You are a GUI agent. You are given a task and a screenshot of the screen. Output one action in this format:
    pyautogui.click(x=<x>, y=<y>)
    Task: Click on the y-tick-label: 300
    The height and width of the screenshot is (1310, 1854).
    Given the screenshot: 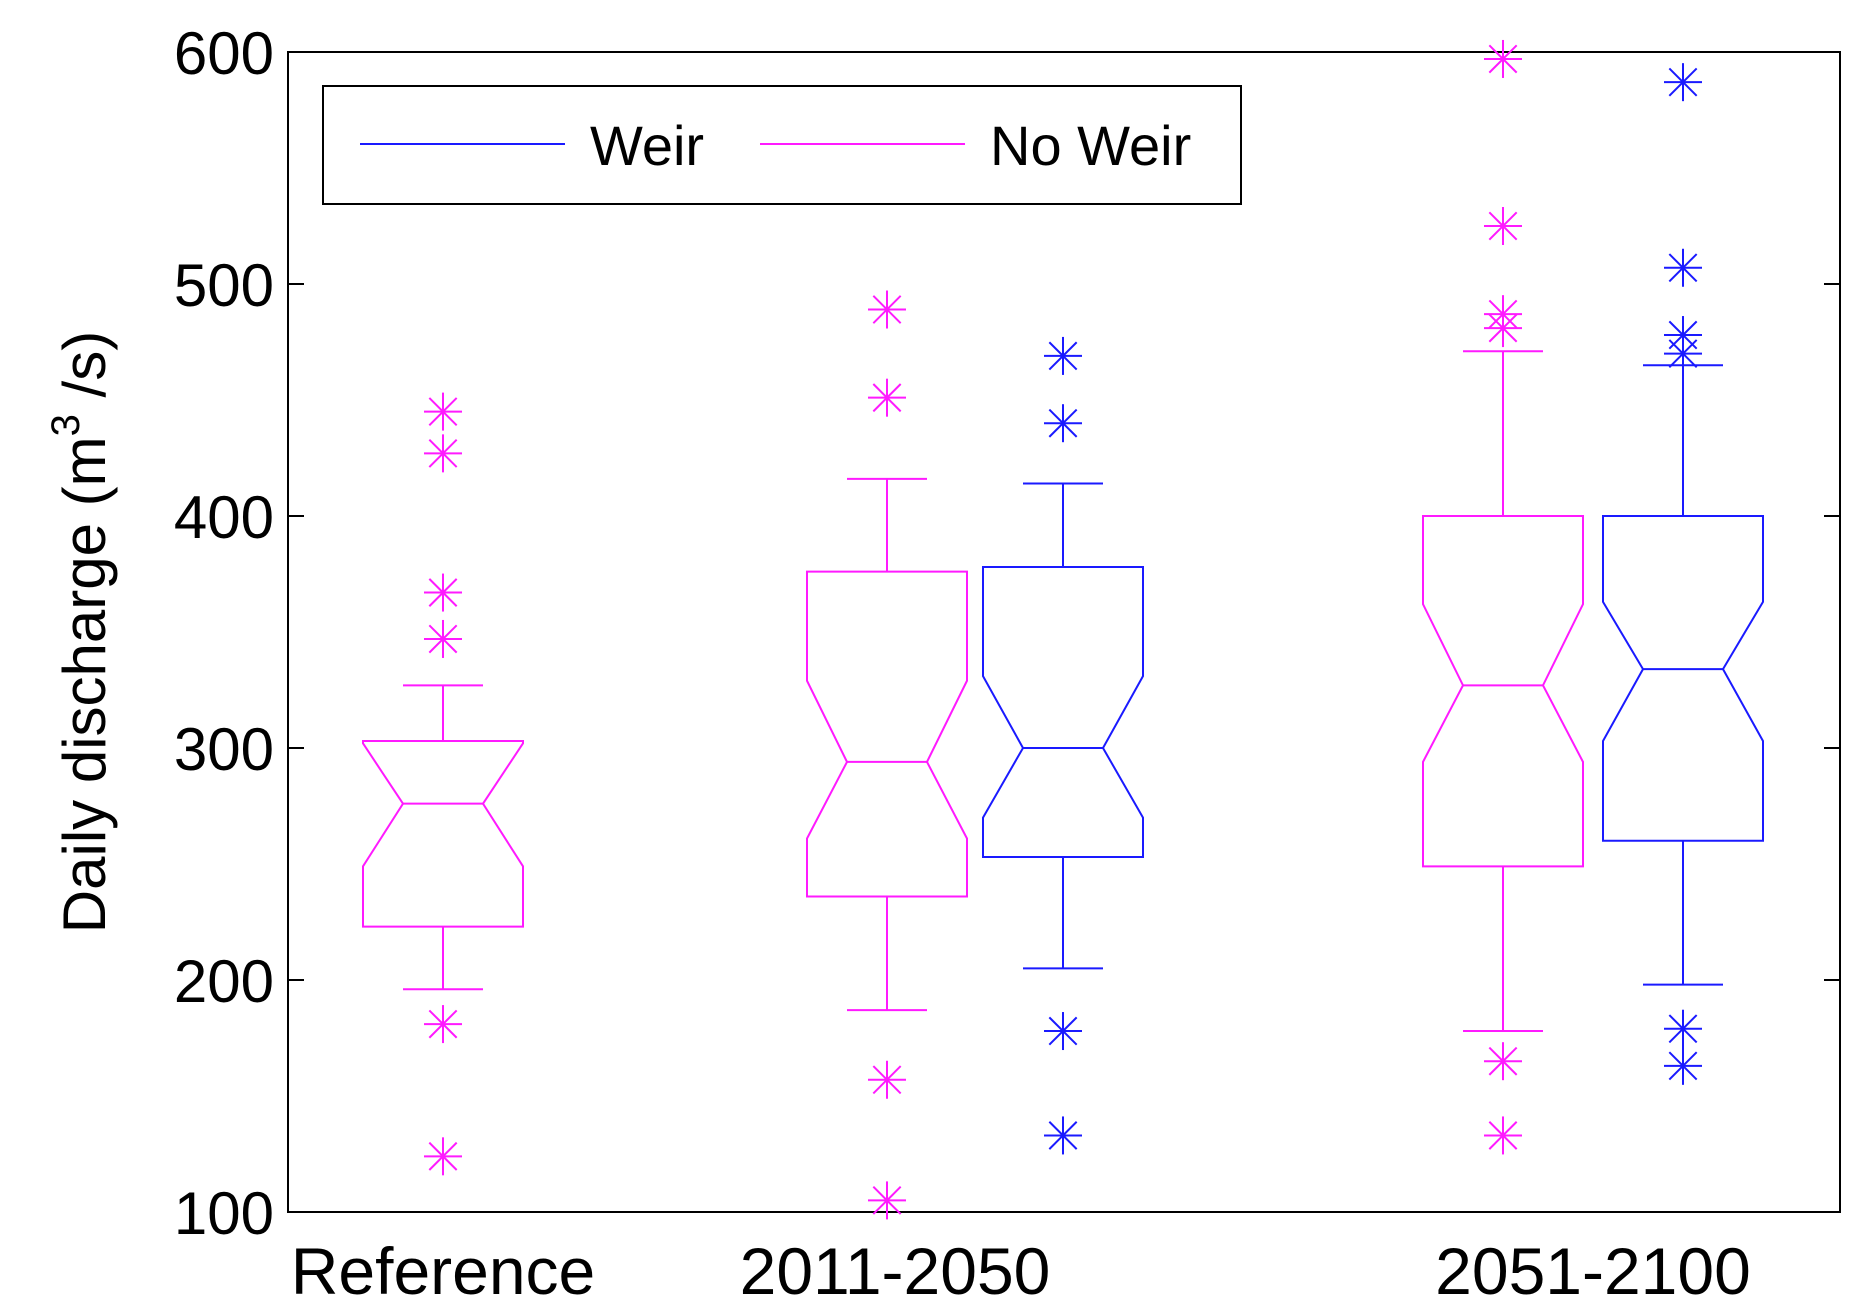 What is the action you would take?
    pyautogui.click(x=224, y=749)
    